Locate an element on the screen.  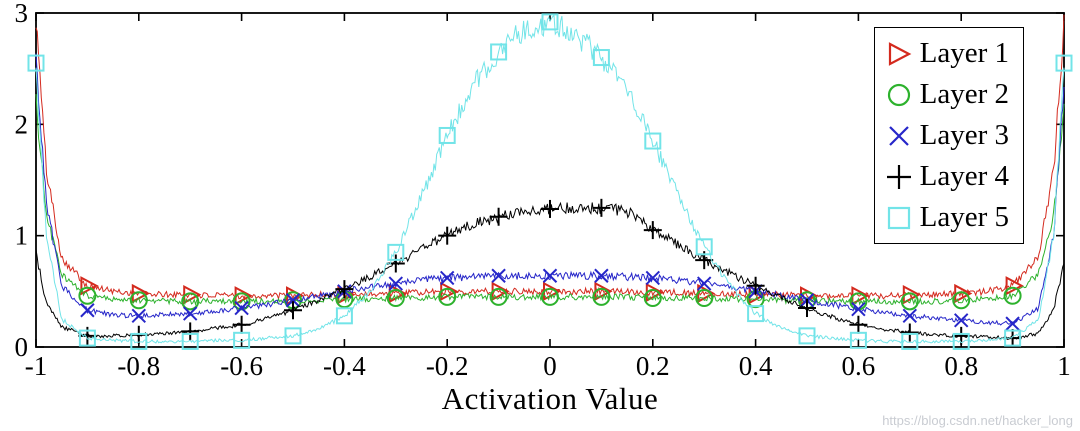
y-tick-label: 2 is located at coordinates (22, 124).